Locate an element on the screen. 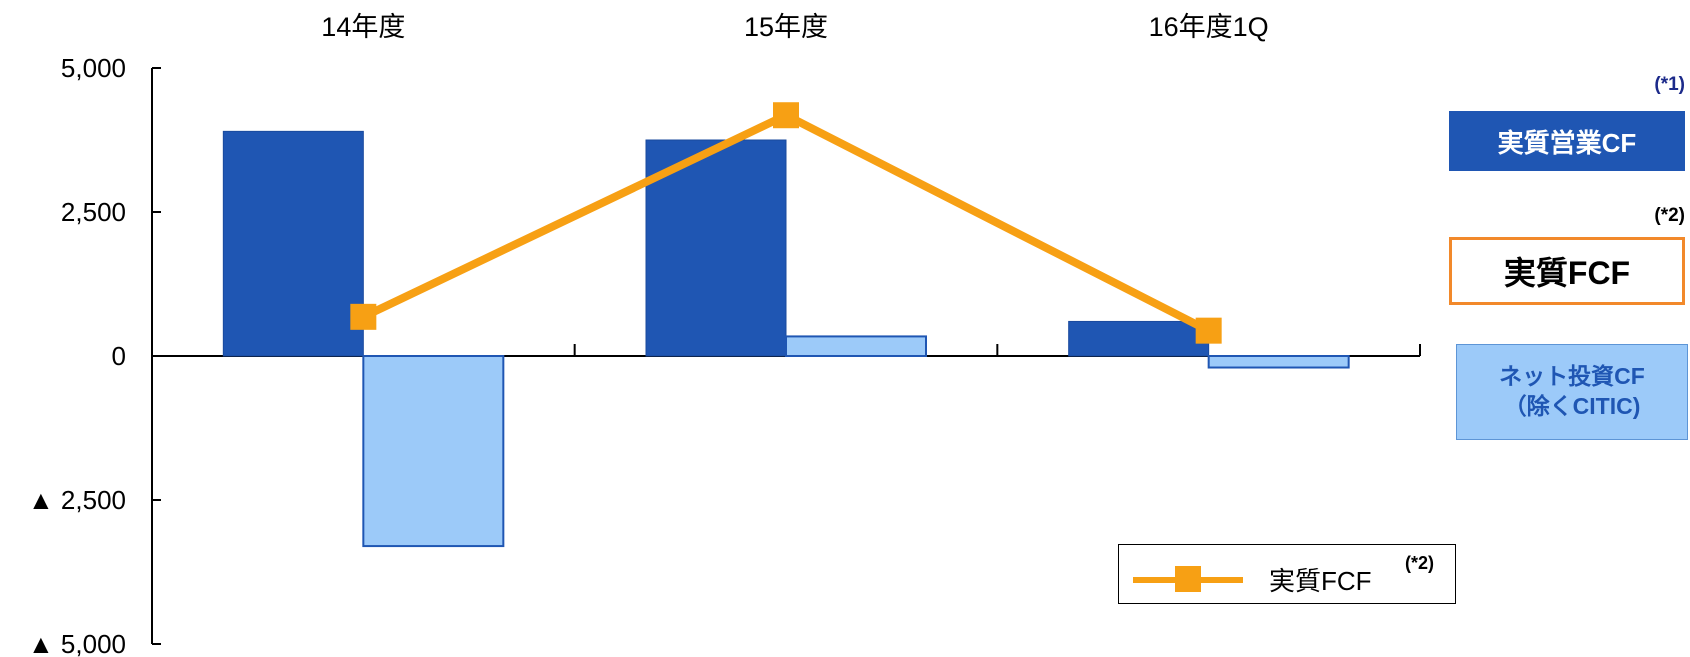  category-label: 15年度 is located at coordinates (786, 27).